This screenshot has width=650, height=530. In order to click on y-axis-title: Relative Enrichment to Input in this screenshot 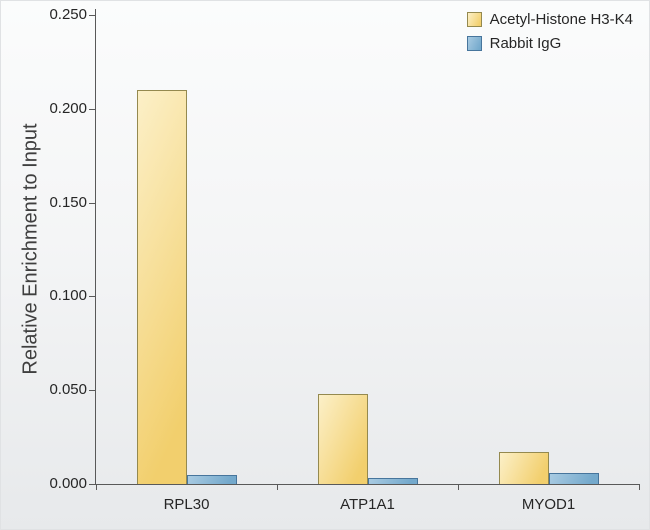, I will do `click(30, 249)`.